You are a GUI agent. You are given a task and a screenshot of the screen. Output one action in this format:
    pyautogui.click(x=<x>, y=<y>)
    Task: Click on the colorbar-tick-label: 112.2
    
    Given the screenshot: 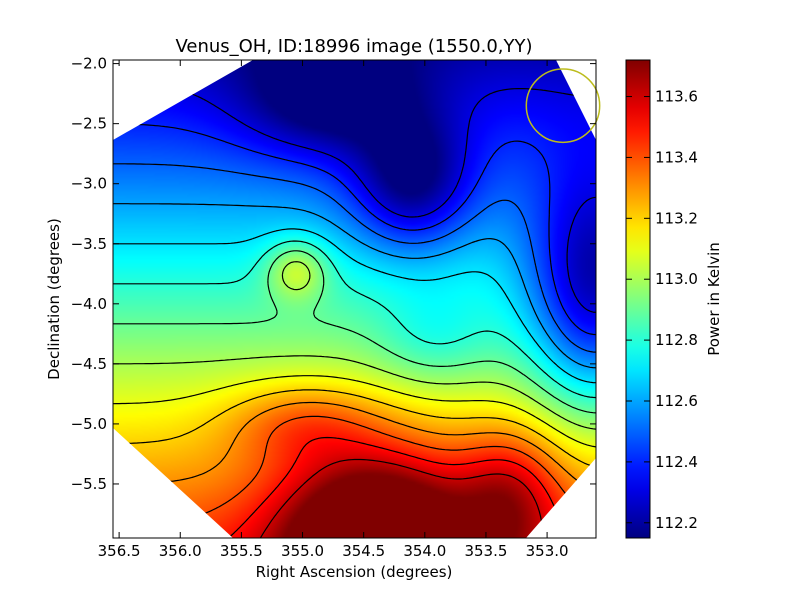 What is the action you would take?
    pyautogui.click(x=676, y=523)
    